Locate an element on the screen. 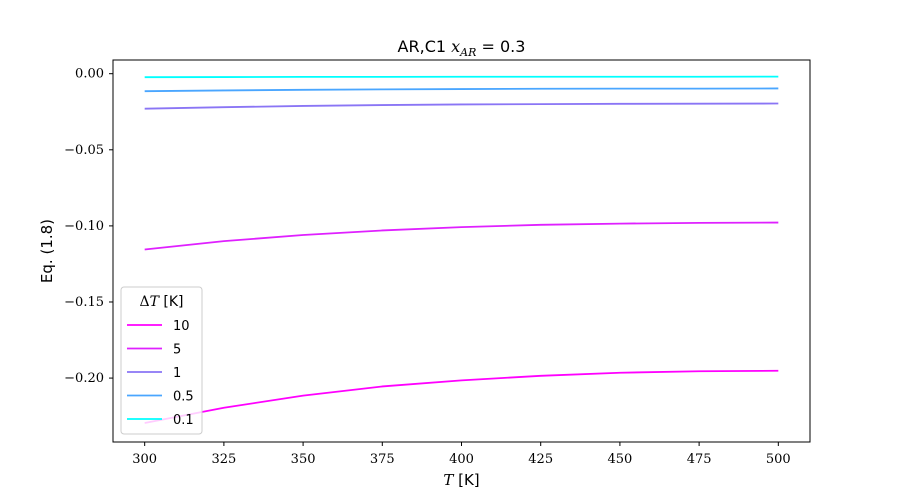 Image resolution: width=901 pixels, height=497 pixels. title-equals: = is located at coordinates (488, 46).